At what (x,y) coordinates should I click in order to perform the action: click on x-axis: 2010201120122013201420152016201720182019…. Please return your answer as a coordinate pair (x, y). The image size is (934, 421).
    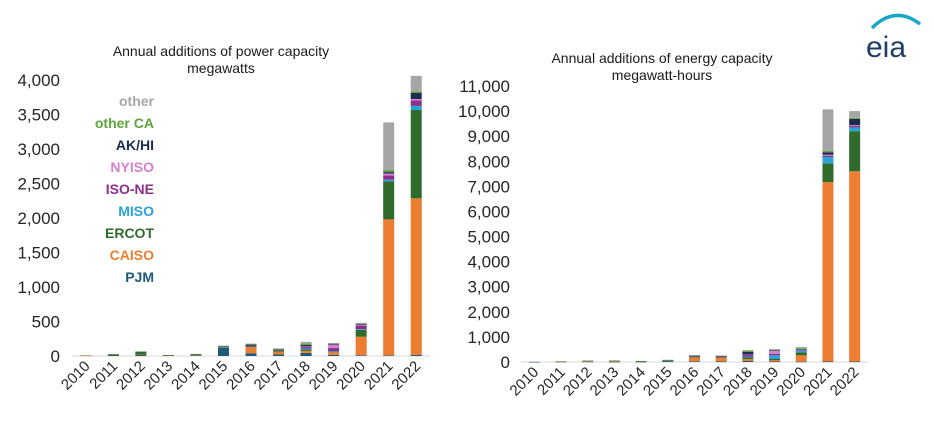
    Looking at the image, I should click on (685, 382).